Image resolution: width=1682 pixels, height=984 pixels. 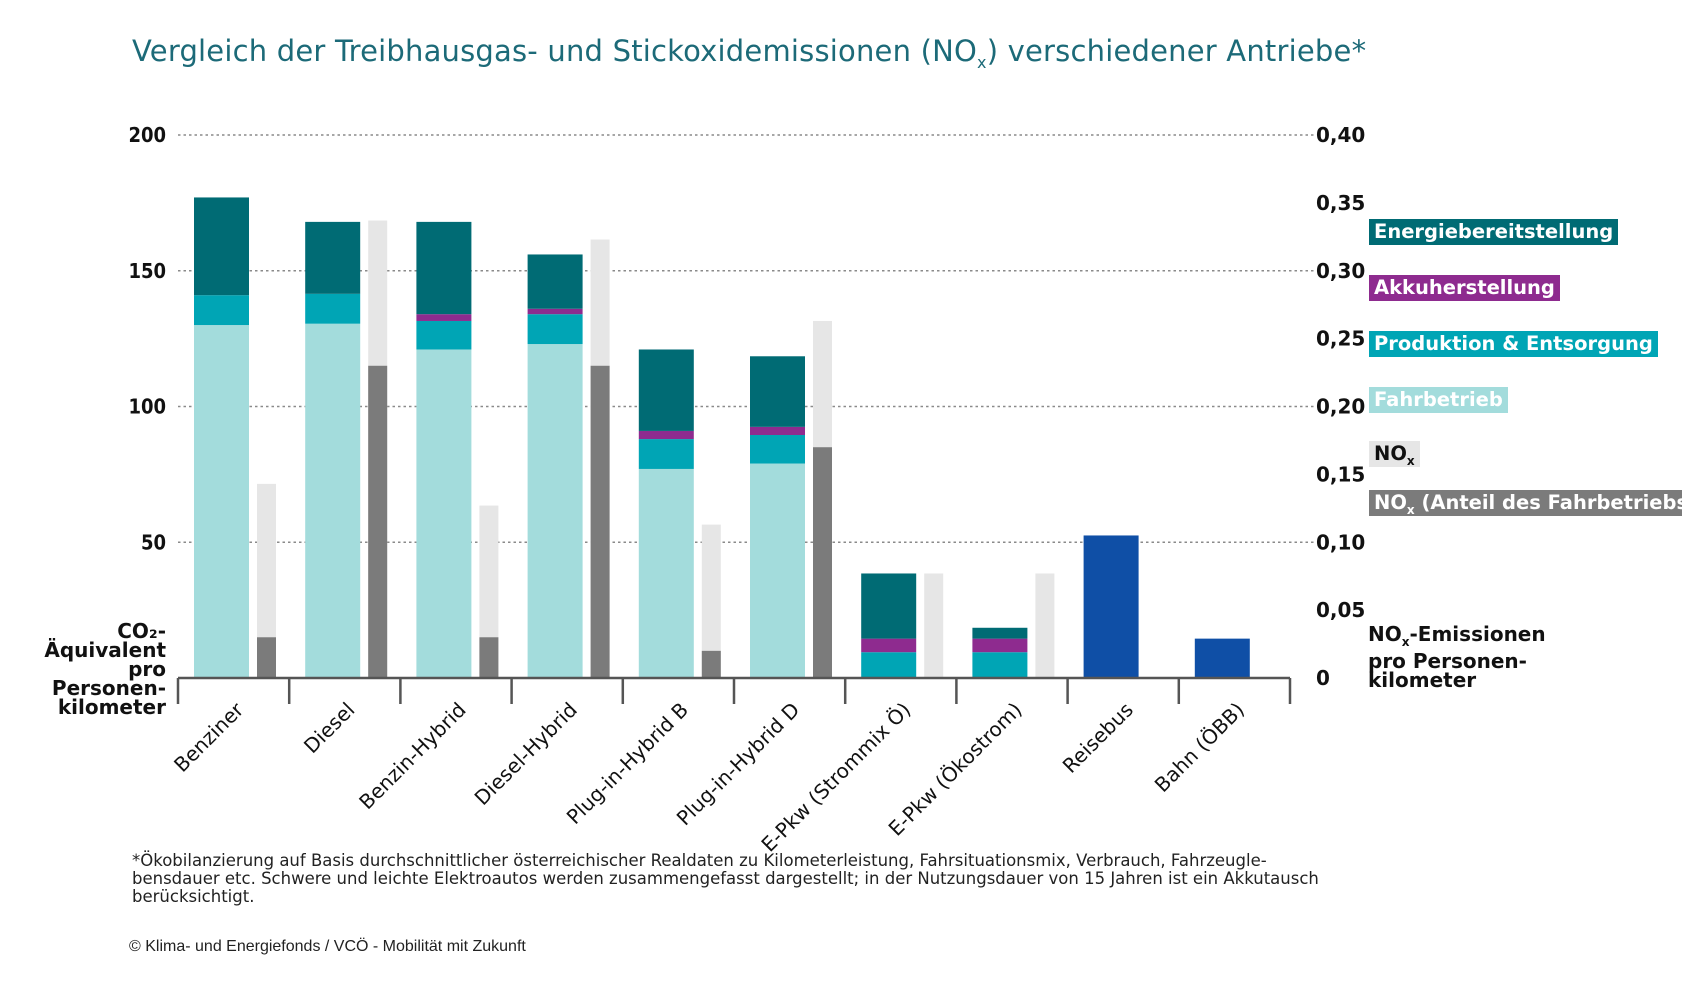 I want to click on legend-energiebereitstellung: Energiebereitstellung, so click(x=1494, y=232).